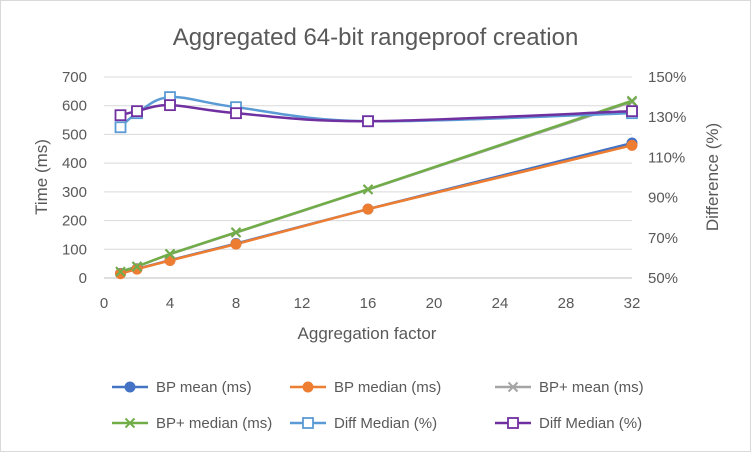 This screenshot has height=452, width=751. I want to click on y-tick-label: 400, so click(74, 163).